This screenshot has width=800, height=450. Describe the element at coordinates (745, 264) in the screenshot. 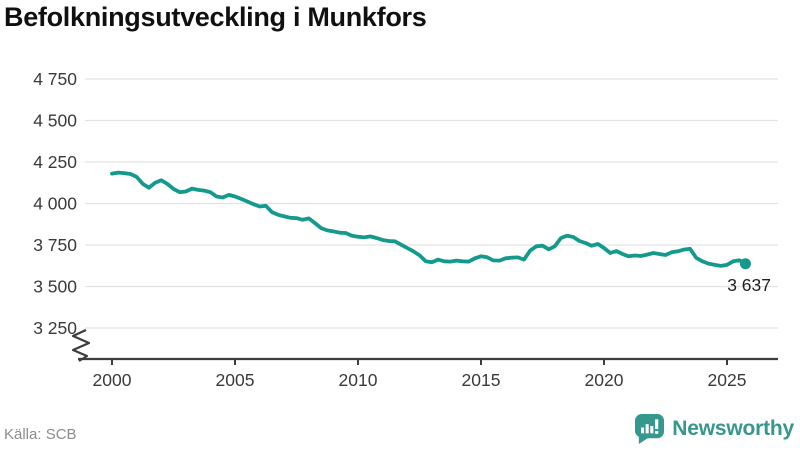

I see `last-value-marker` at that location.